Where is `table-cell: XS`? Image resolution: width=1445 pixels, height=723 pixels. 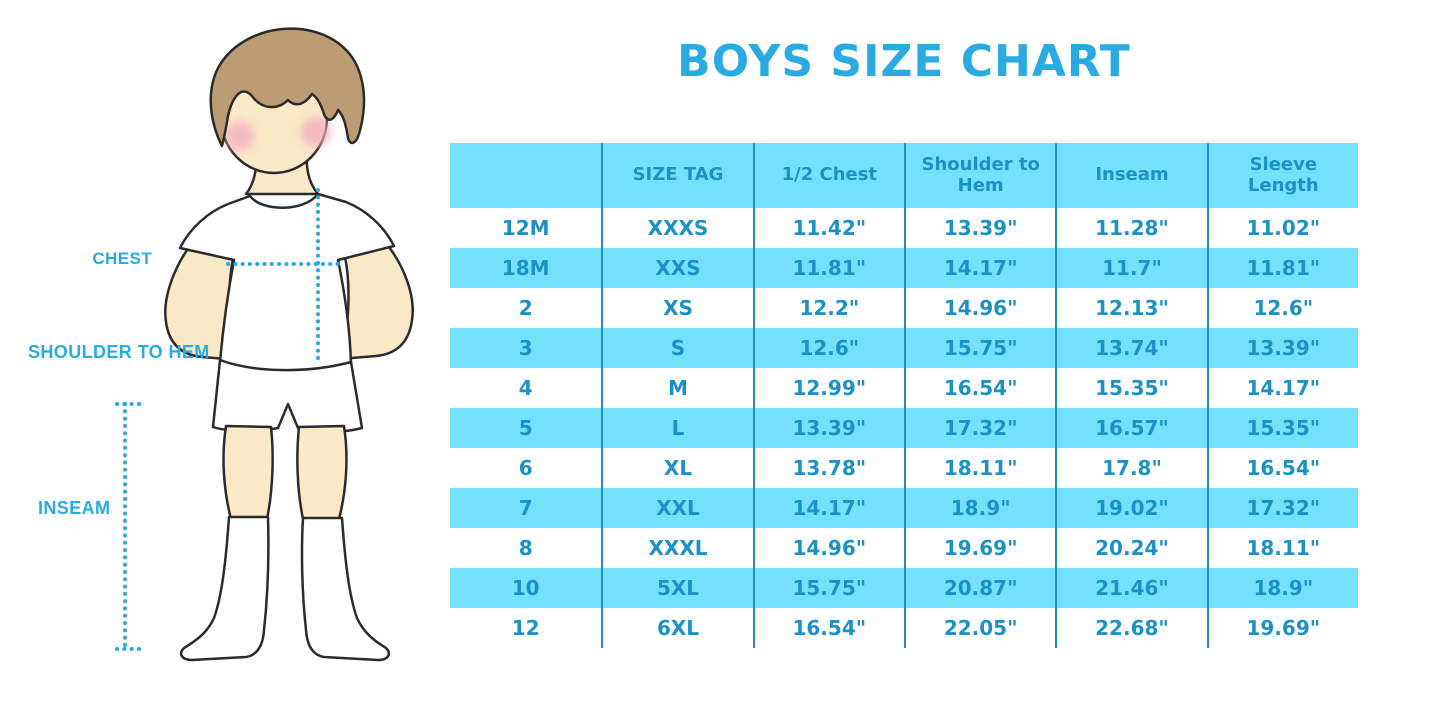
table-cell: XS is located at coordinates (676, 308).